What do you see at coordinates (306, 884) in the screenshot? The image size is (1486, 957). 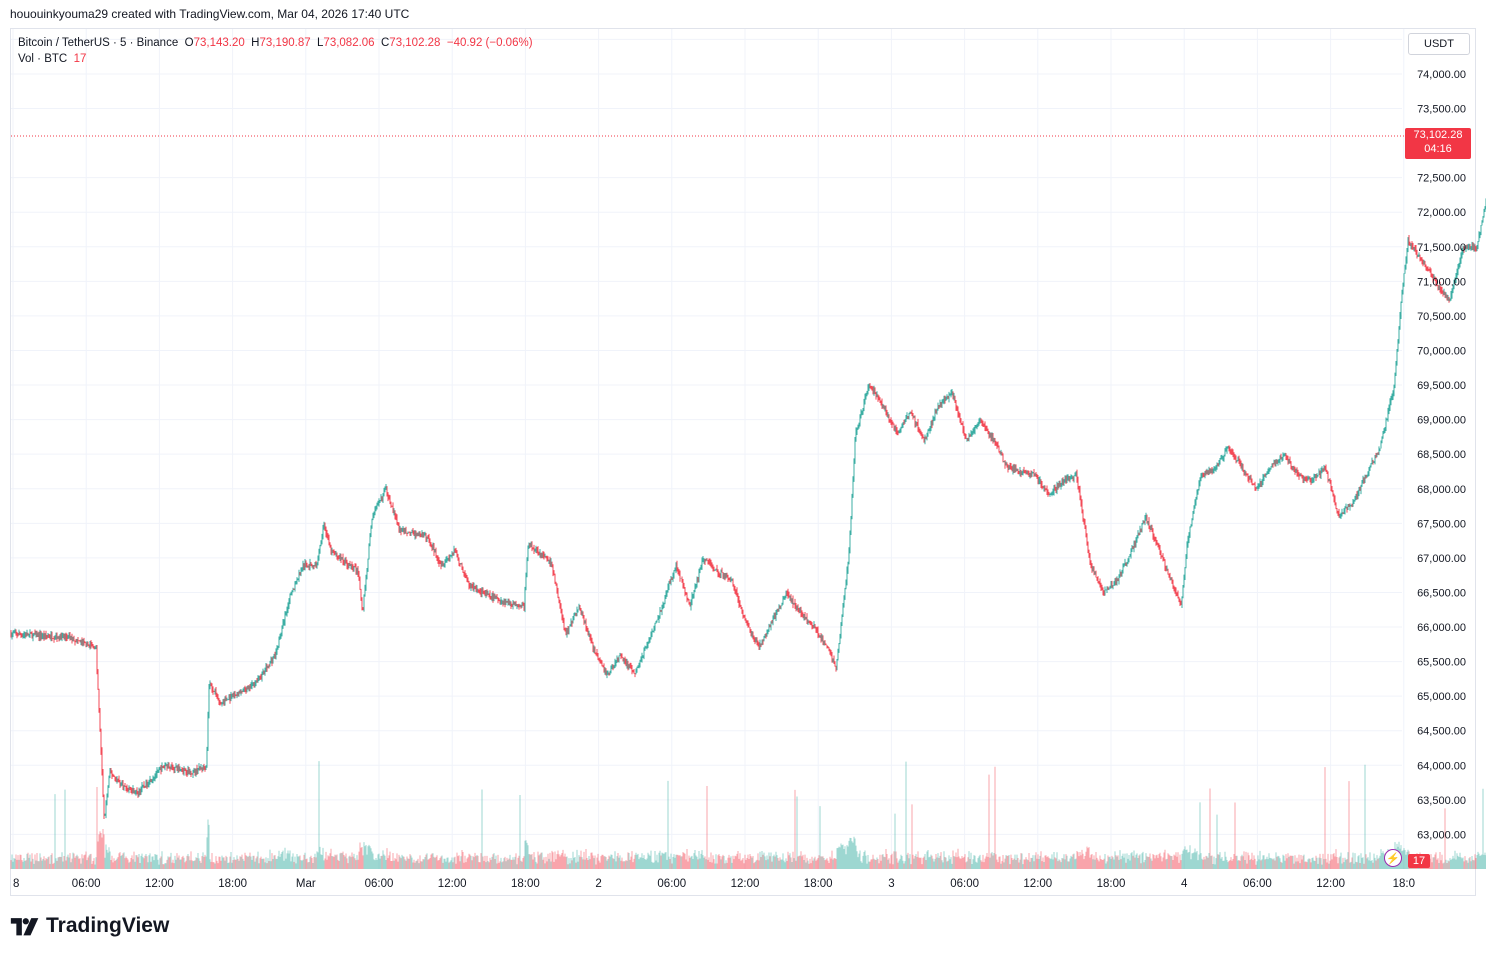 I see `x-tick-label: Mar` at bounding box center [306, 884].